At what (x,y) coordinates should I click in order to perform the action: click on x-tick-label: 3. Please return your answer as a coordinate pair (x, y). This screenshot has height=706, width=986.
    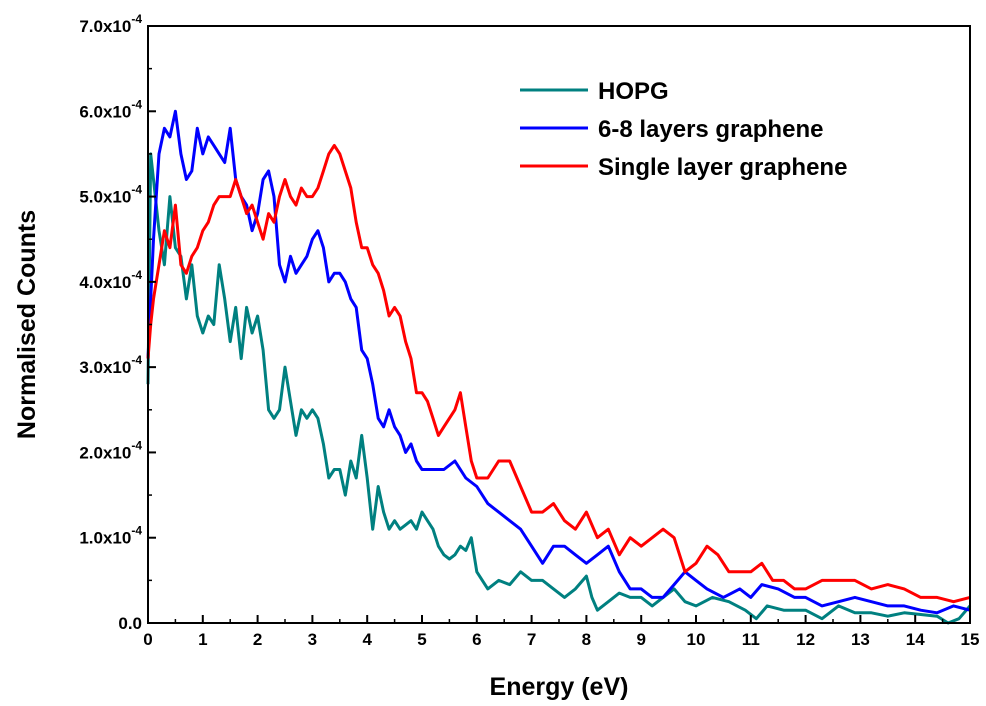
    Looking at the image, I should click on (312, 639).